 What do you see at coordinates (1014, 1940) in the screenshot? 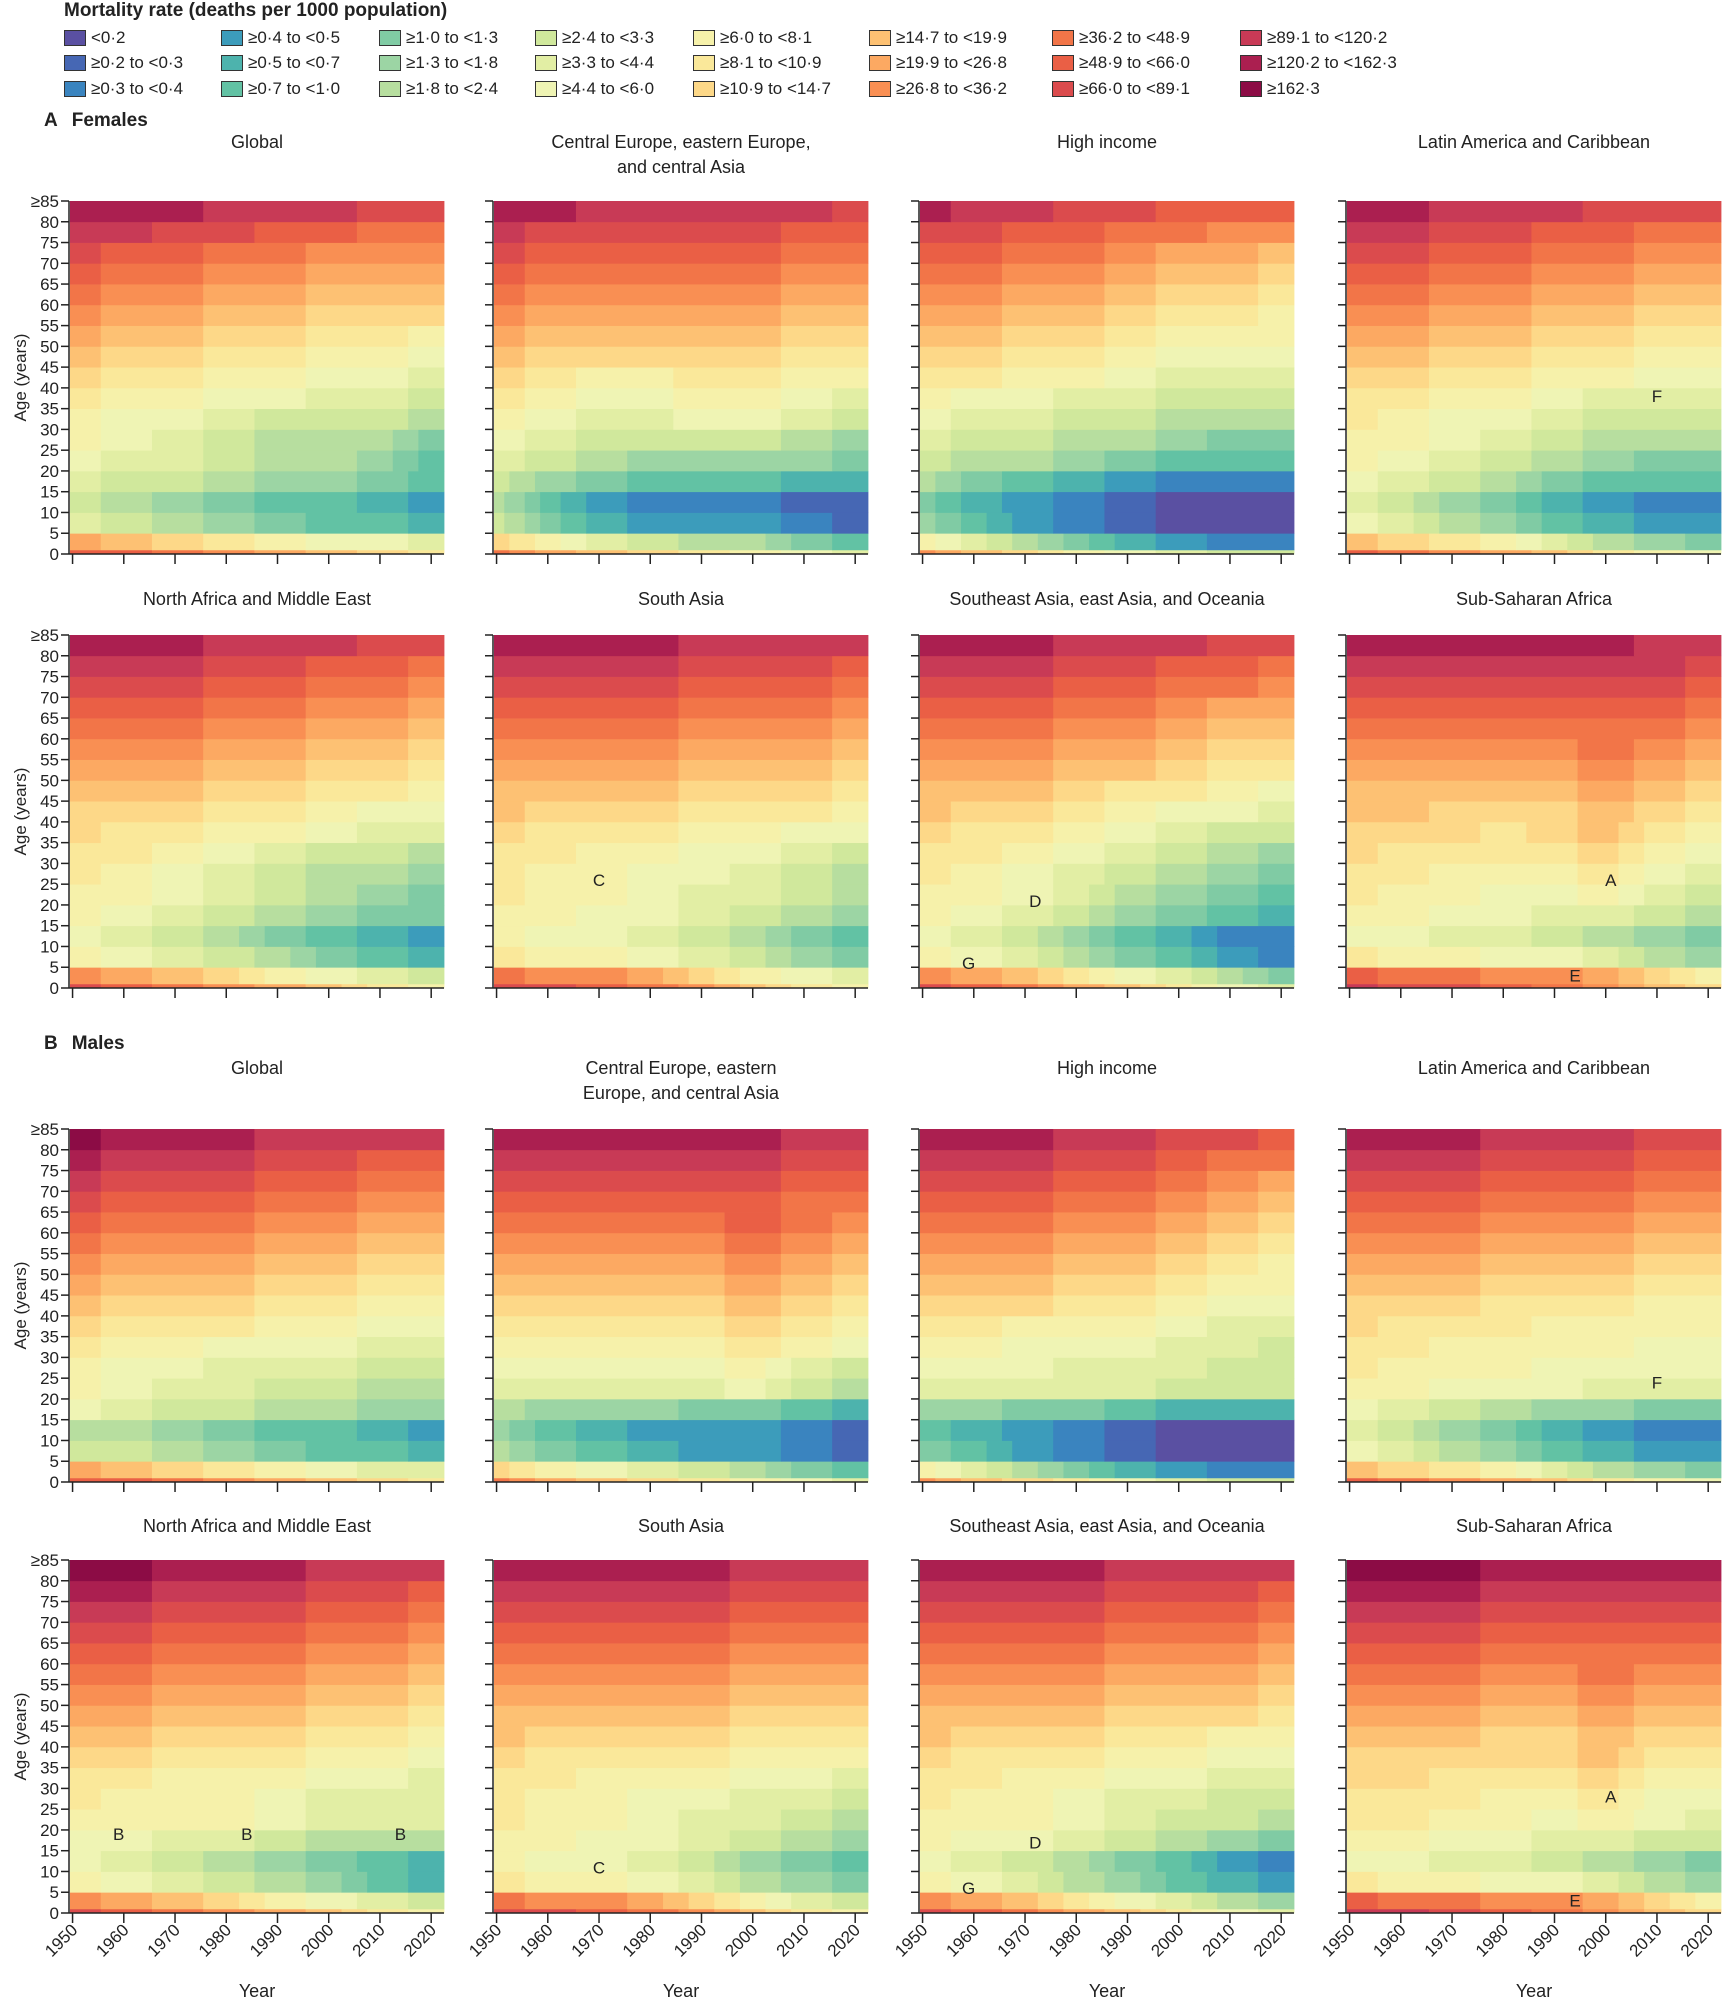
I see `x-tick-label: 1970` at bounding box center [1014, 1940].